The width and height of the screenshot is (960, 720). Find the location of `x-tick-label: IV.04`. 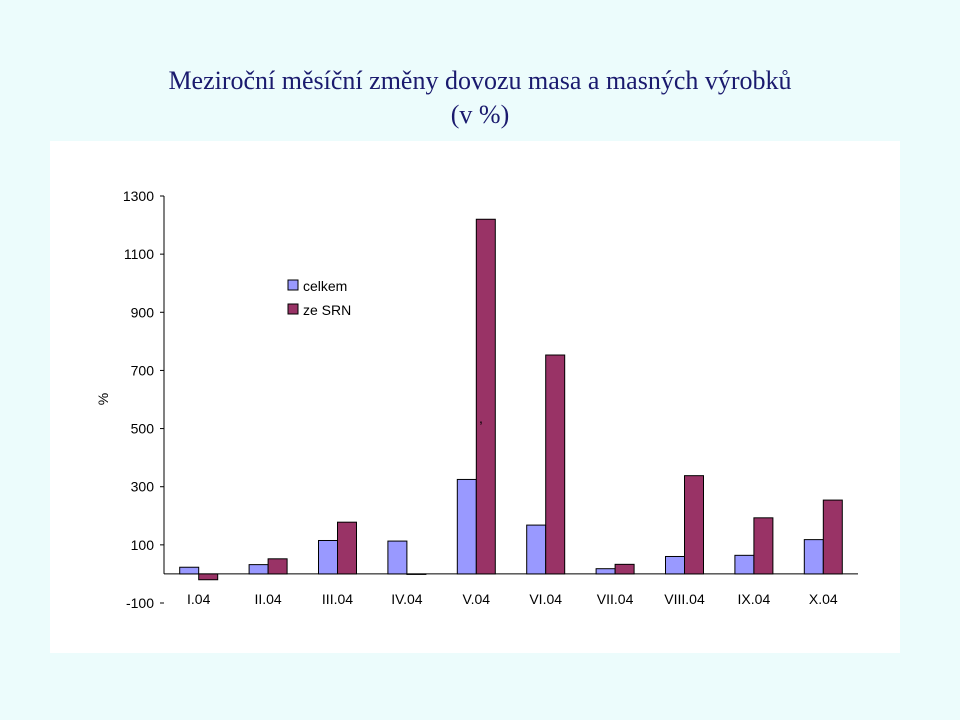

x-tick-label: IV.04 is located at coordinates (407, 599).